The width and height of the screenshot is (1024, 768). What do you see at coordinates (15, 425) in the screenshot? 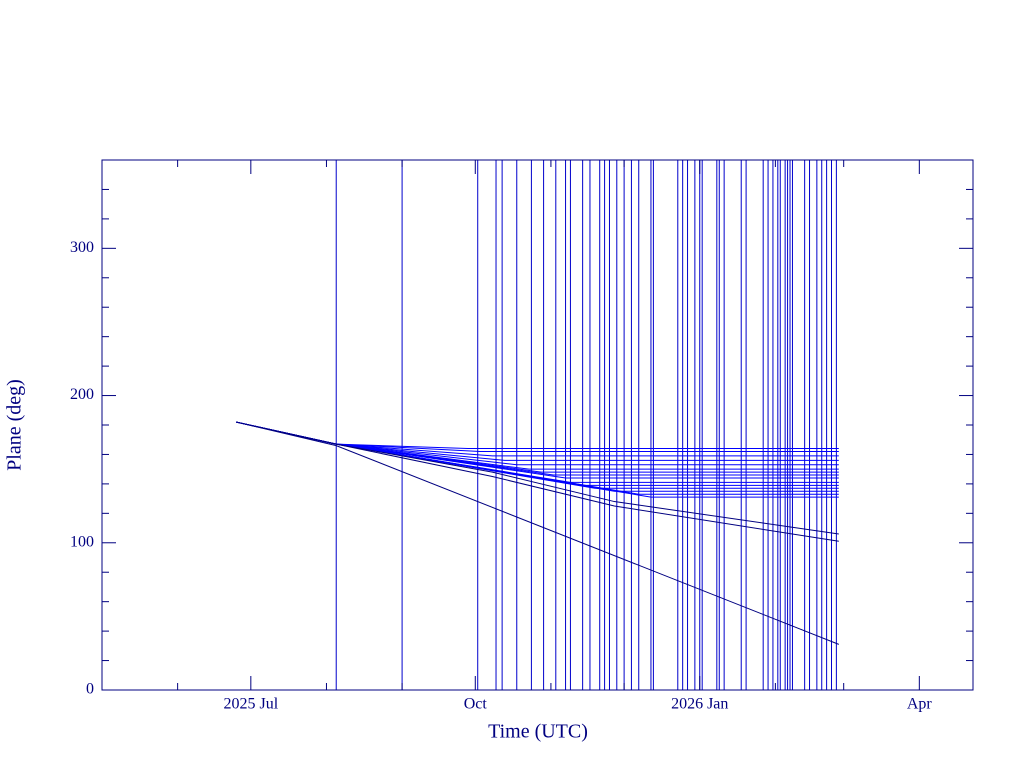
I see `y-axis-label: Plane (deg)` at bounding box center [15, 425].